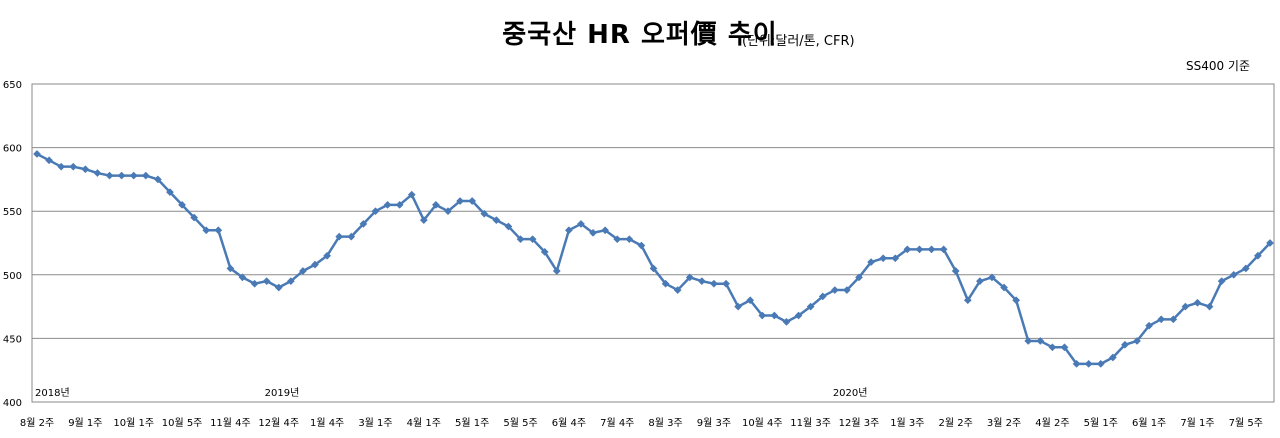  What do you see at coordinates (798, 41) in the screenshot?
I see `unit-note: (단위:달러/톤, CFR)` at bounding box center [798, 41].